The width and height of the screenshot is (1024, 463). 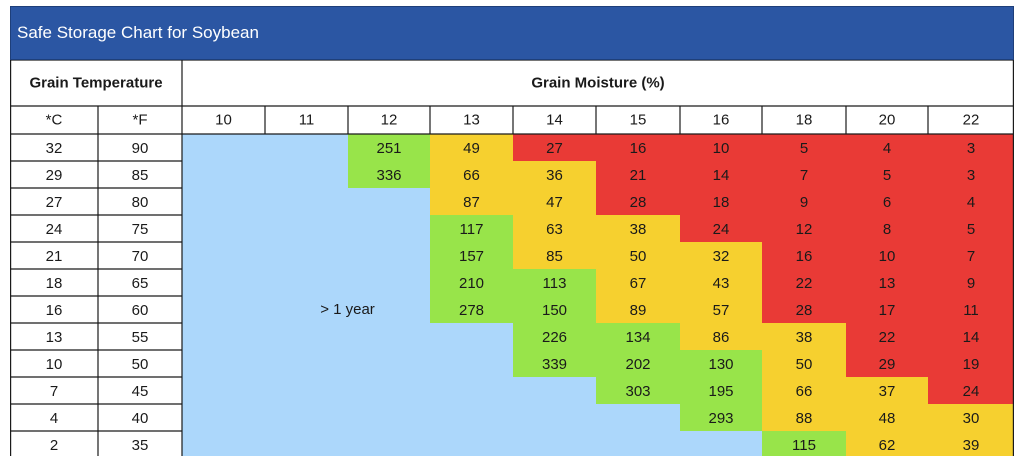 What do you see at coordinates (887, 418) in the screenshot?
I see `storage-days-value: 48` at bounding box center [887, 418].